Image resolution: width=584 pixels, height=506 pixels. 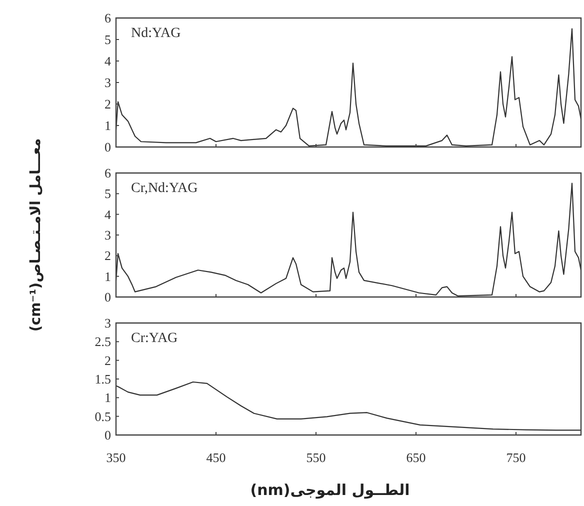 What do you see at coordinates (102, 416) in the screenshot?
I see `y-tick-label: 0.5` at bounding box center [102, 416].